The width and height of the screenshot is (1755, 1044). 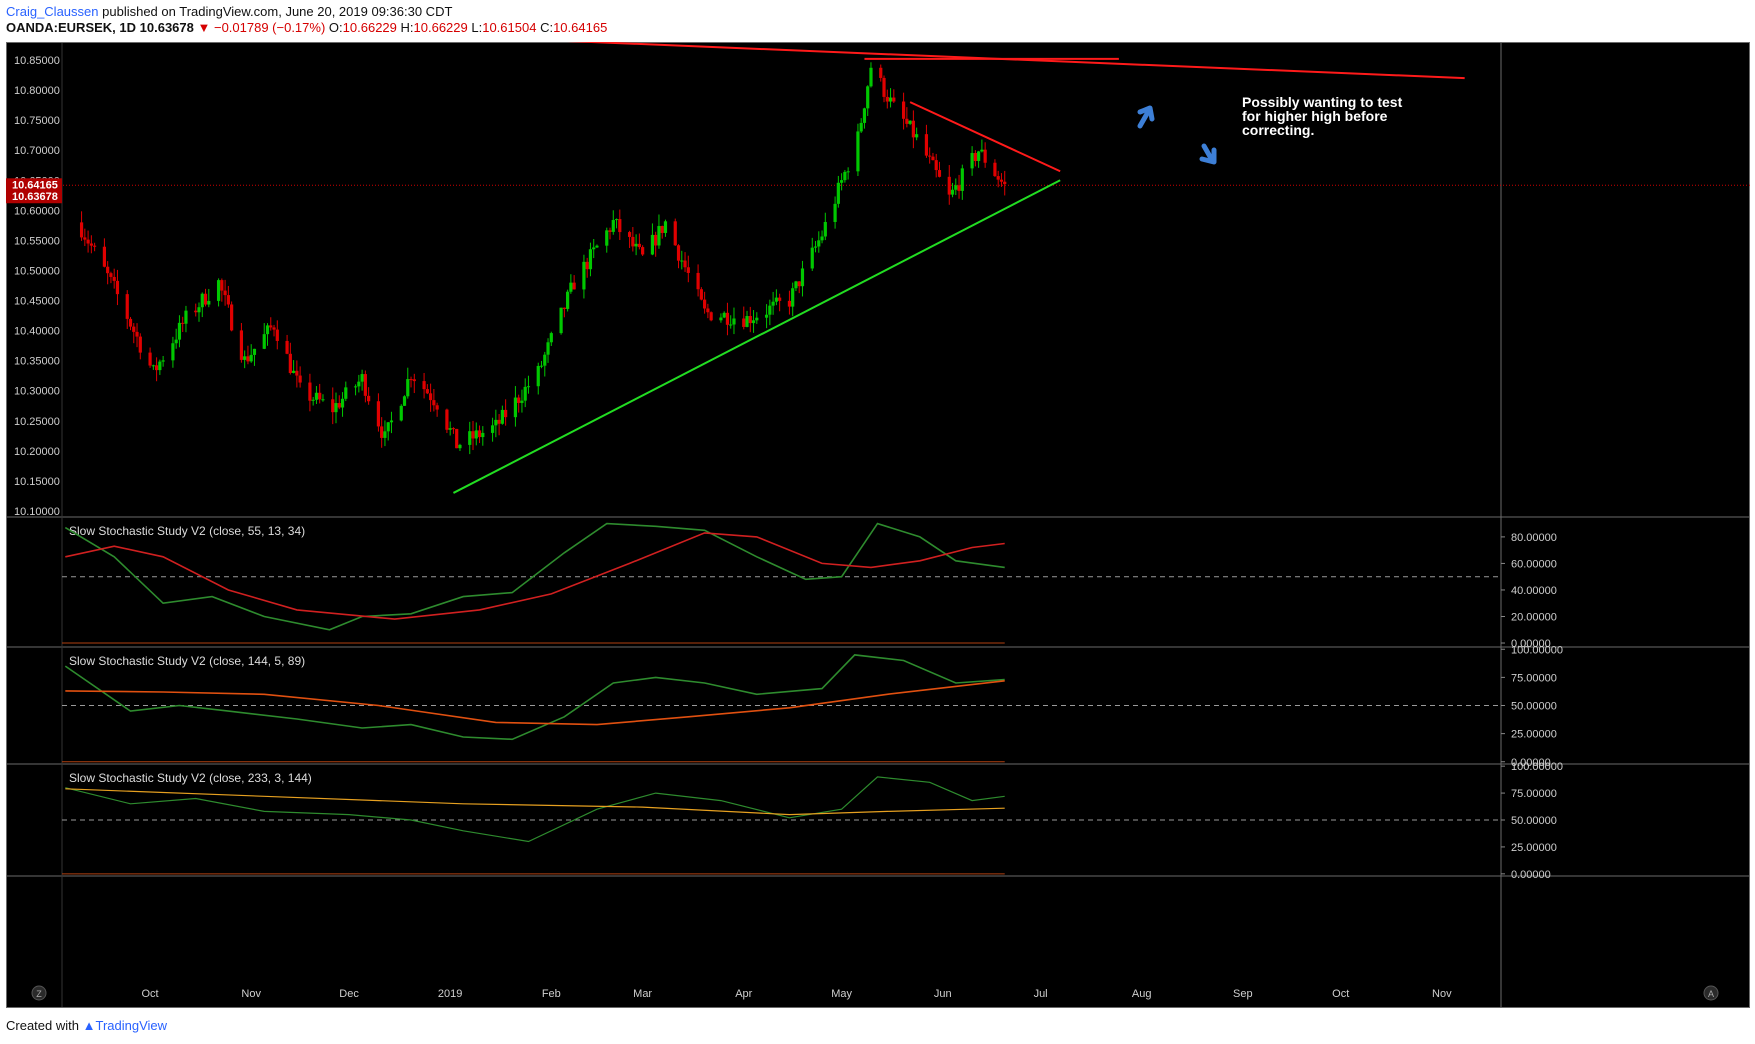 I want to click on zoom-badge: Z, so click(x=39, y=993).